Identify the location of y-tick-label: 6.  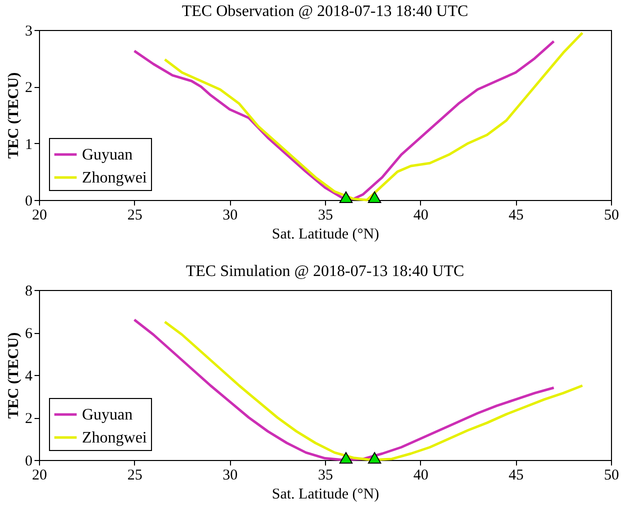
(29, 334).